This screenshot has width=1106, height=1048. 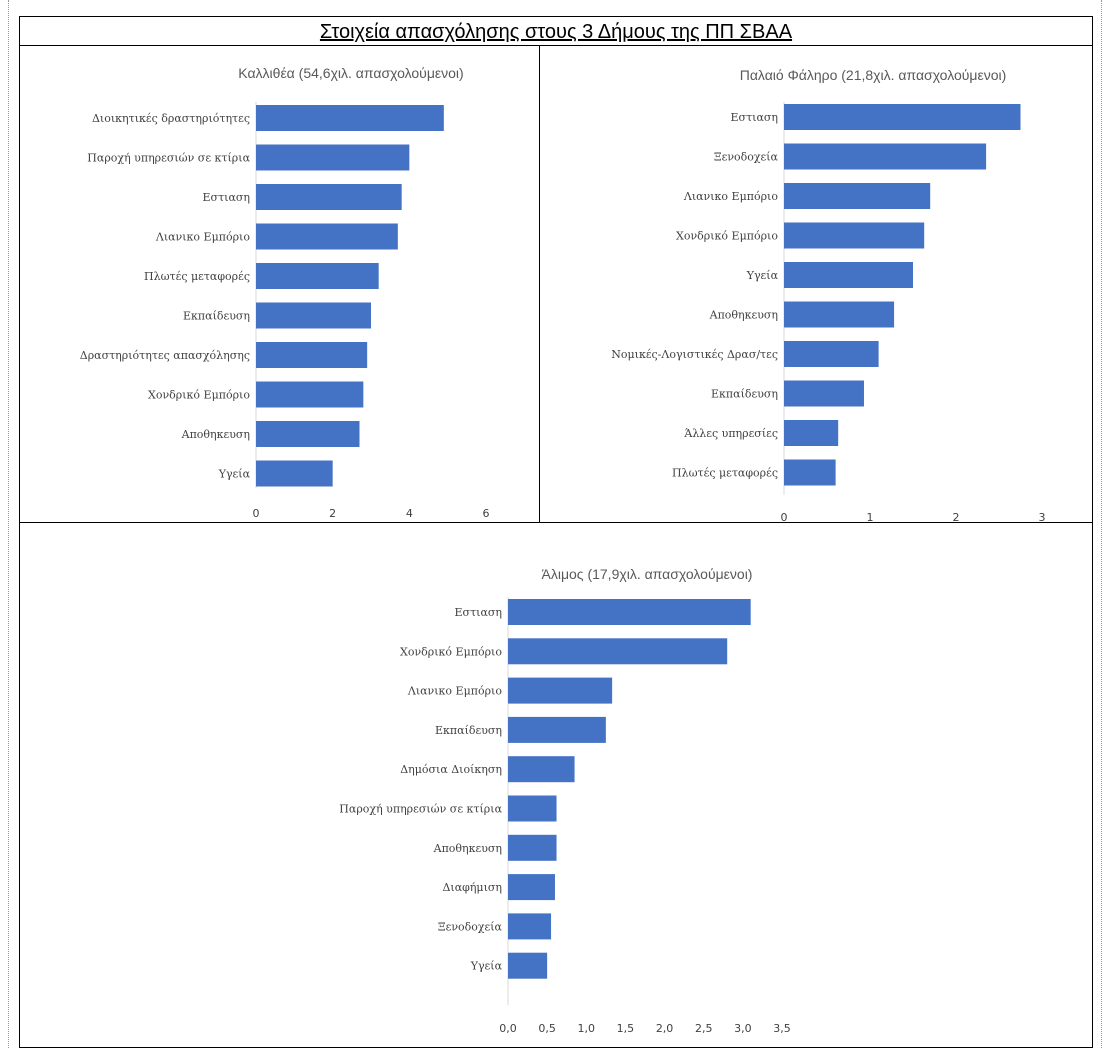 I want to click on x-tick-label: 3,5, so click(x=782, y=1028).